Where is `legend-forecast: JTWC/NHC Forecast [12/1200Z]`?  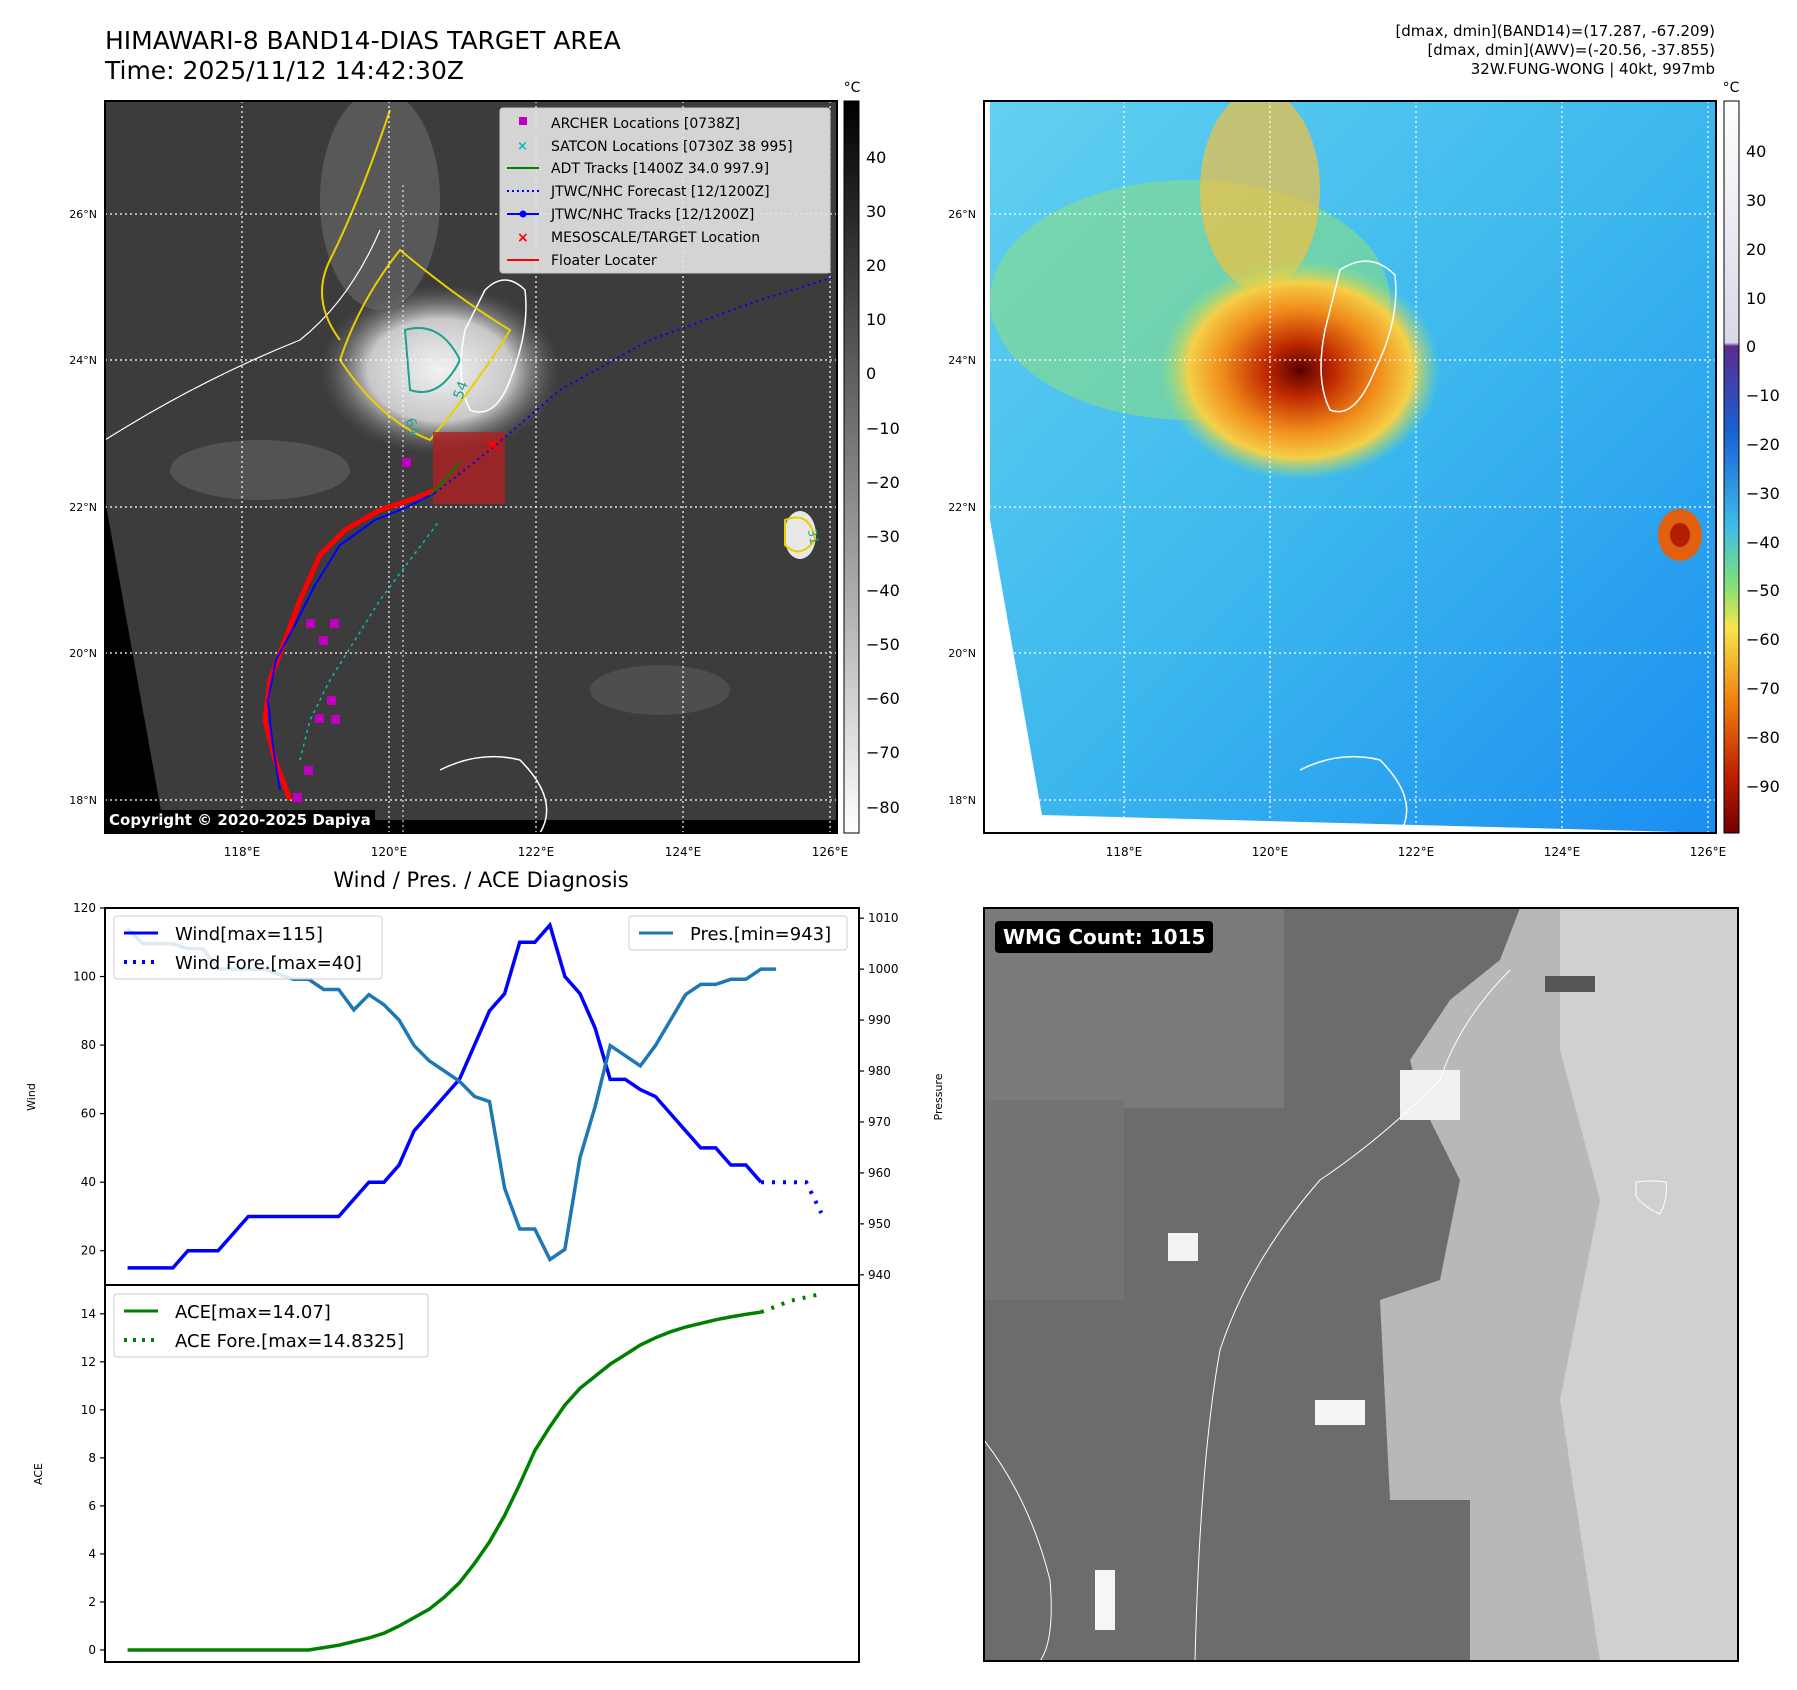
legend-forecast: JTWC/NHC Forecast [12/1200Z] is located at coordinates (660, 192).